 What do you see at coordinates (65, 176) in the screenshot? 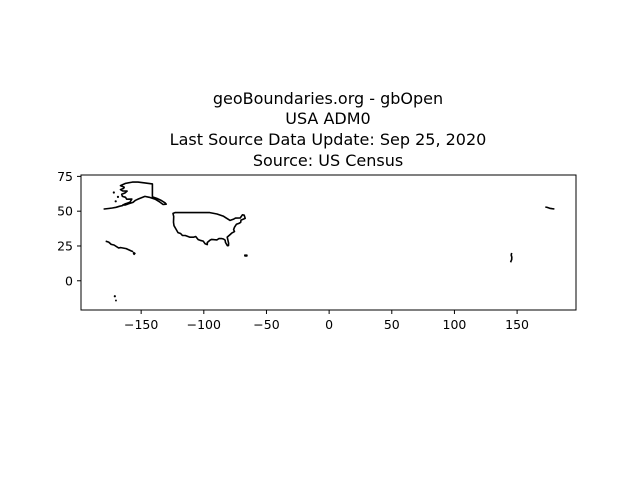
I see `y-tick-label: 75` at bounding box center [65, 176].